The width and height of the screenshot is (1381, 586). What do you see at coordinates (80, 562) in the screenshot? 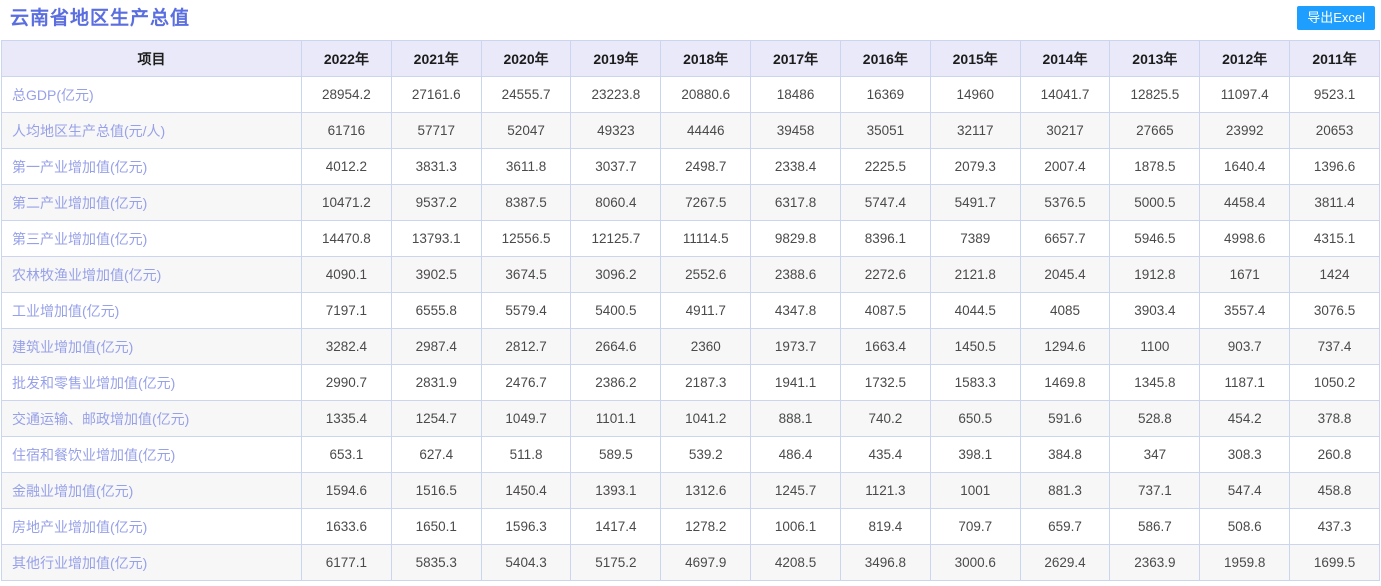
I see `row-label-link: 其他行业增加值(亿元)` at bounding box center [80, 562].